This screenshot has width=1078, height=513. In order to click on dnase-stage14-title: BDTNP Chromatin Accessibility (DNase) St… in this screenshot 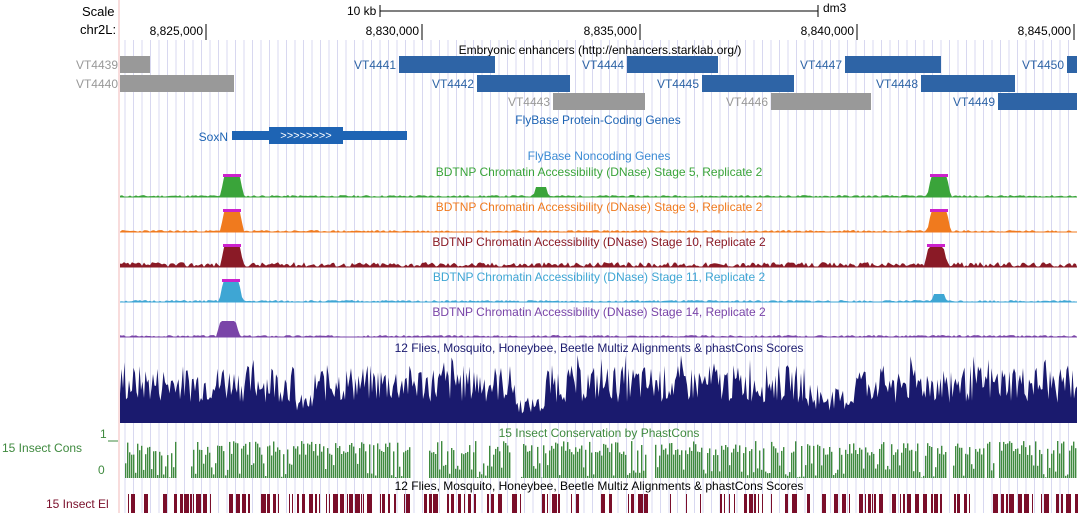, I will do `click(599, 312)`.